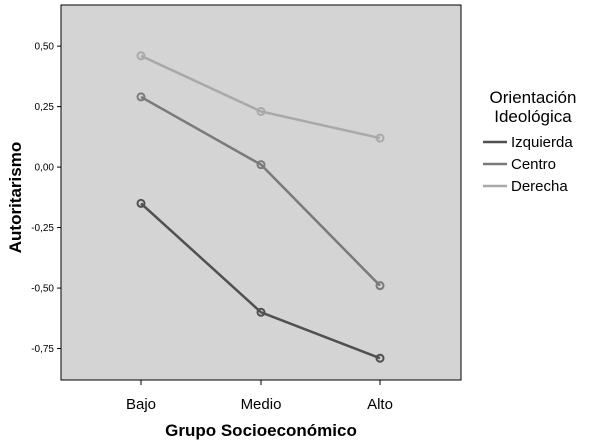 This screenshot has height=441, width=591. What do you see at coordinates (533, 97) in the screenshot?
I see `legend-title-line-1: Orientación` at bounding box center [533, 97].